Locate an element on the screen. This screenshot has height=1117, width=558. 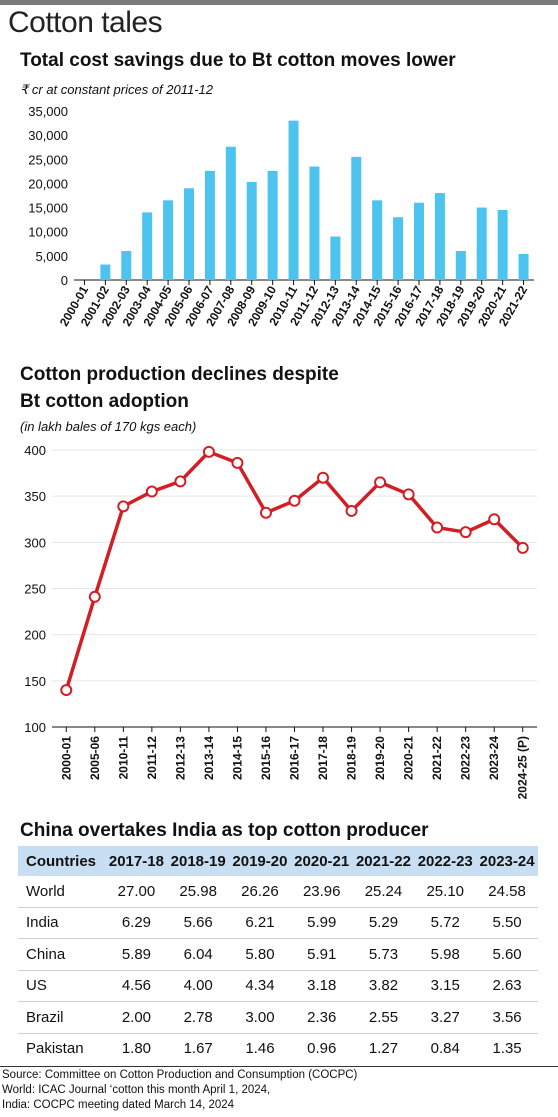
table-header-year: 2020-21 is located at coordinates (321, 861).